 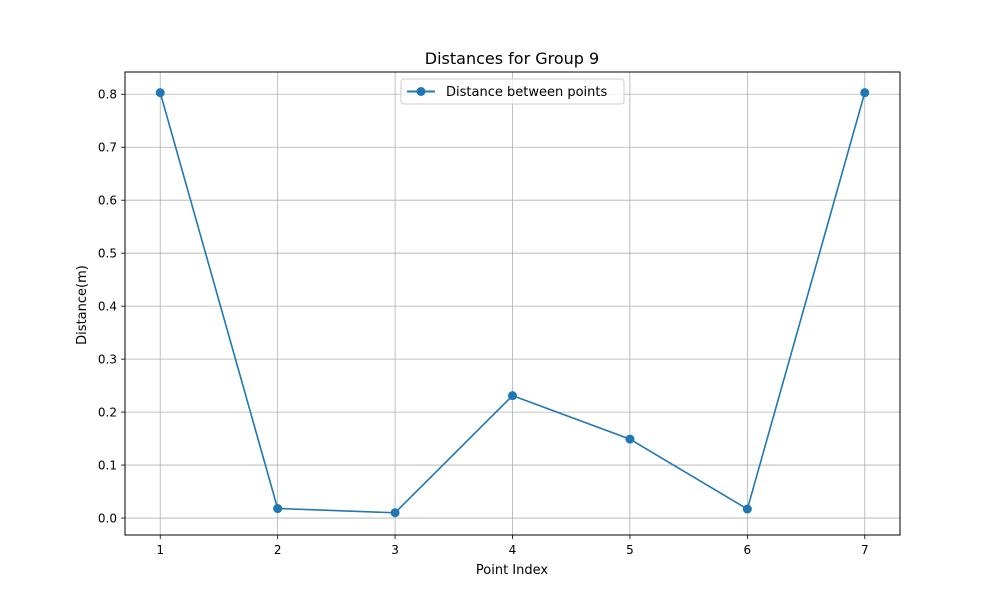 What do you see at coordinates (107, 254) in the screenshot?
I see `y-tick-label: 0.5` at bounding box center [107, 254].